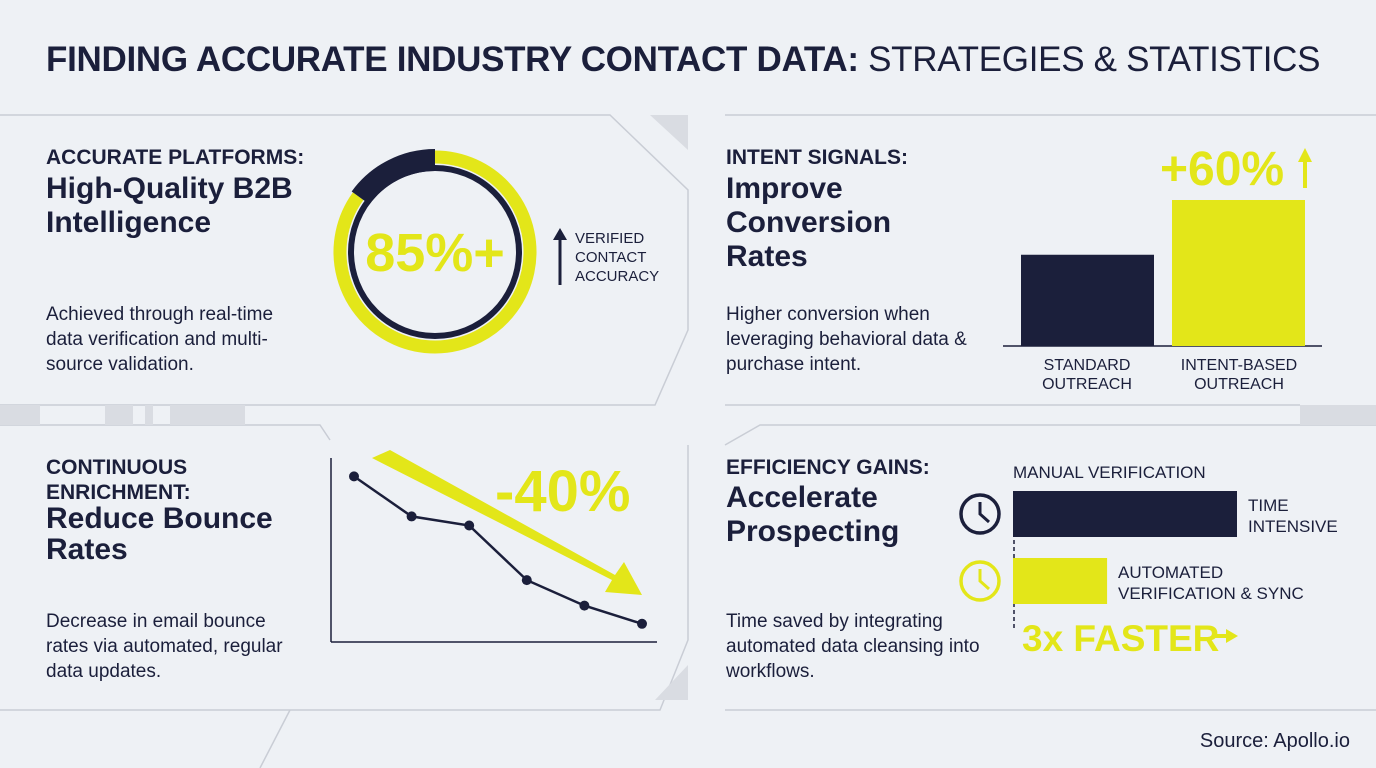 This screenshot has width=1376, height=768. What do you see at coordinates (817, 157) in the screenshot?
I see `panel-label: INTENT SIGNALS:` at bounding box center [817, 157].